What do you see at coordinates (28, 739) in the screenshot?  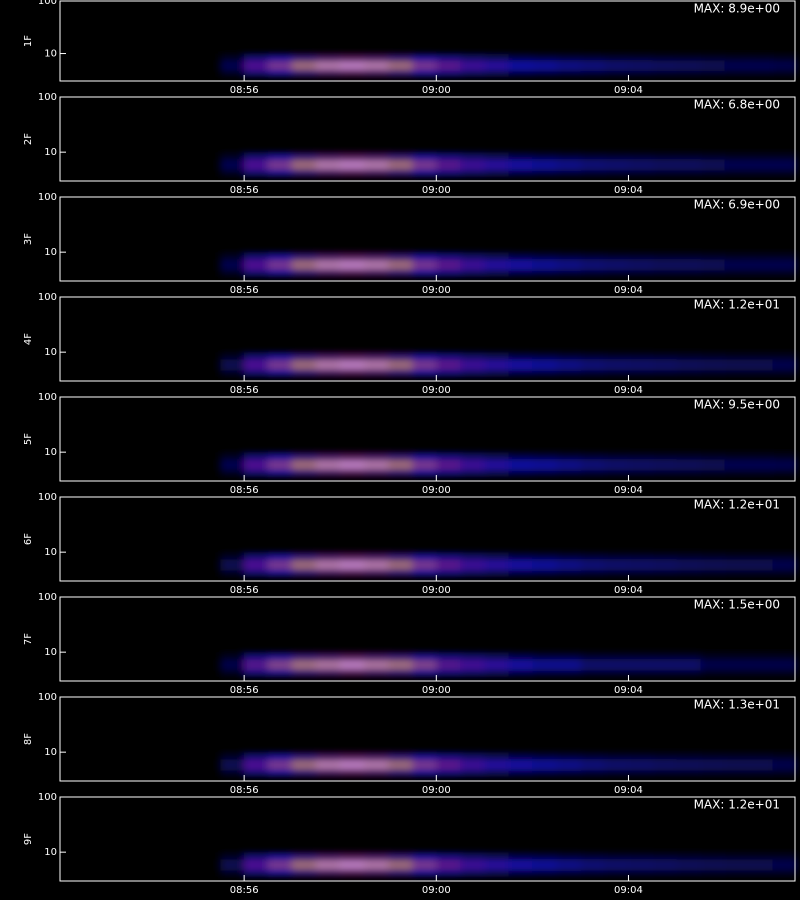 I see `y-axis-label: 8F` at bounding box center [28, 739].